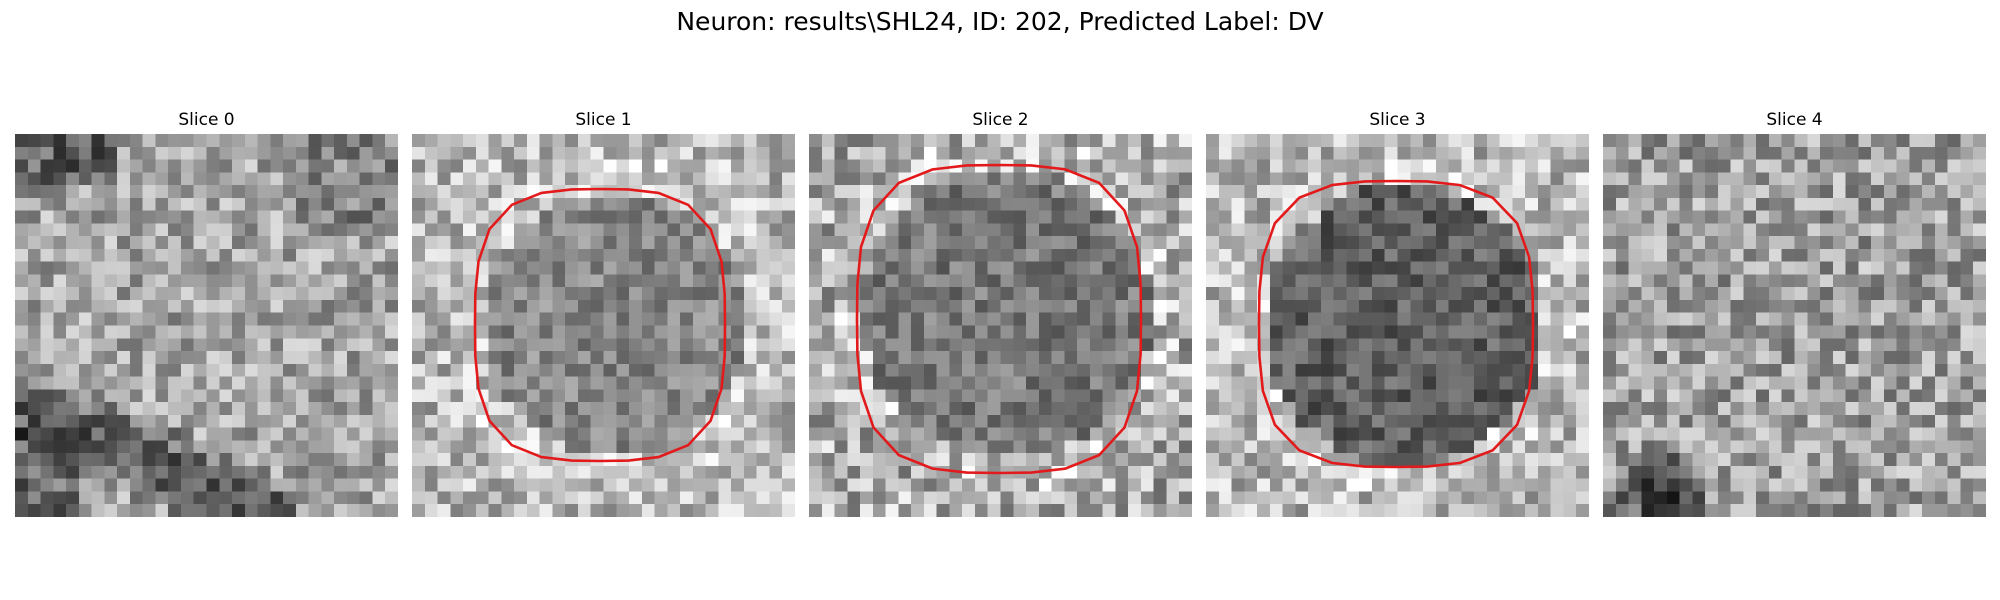 The width and height of the screenshot is (2000, 600). I want to click on slice-title: Slice 2, so click(1000, 120).